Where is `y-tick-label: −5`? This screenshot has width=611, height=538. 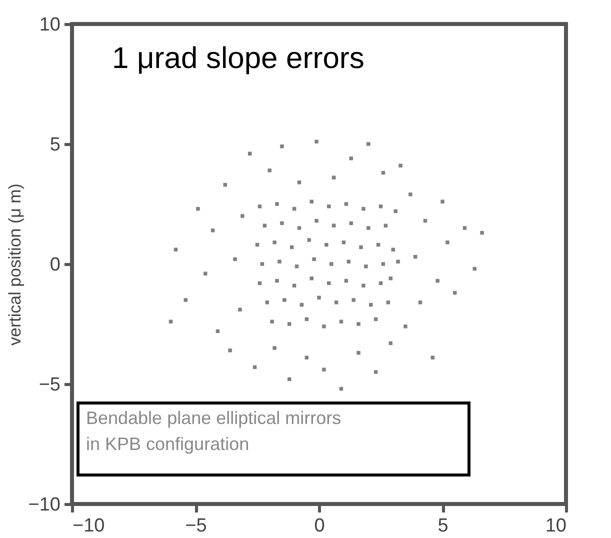 y-tick-label: −5 is located at coordinates (49, 385).